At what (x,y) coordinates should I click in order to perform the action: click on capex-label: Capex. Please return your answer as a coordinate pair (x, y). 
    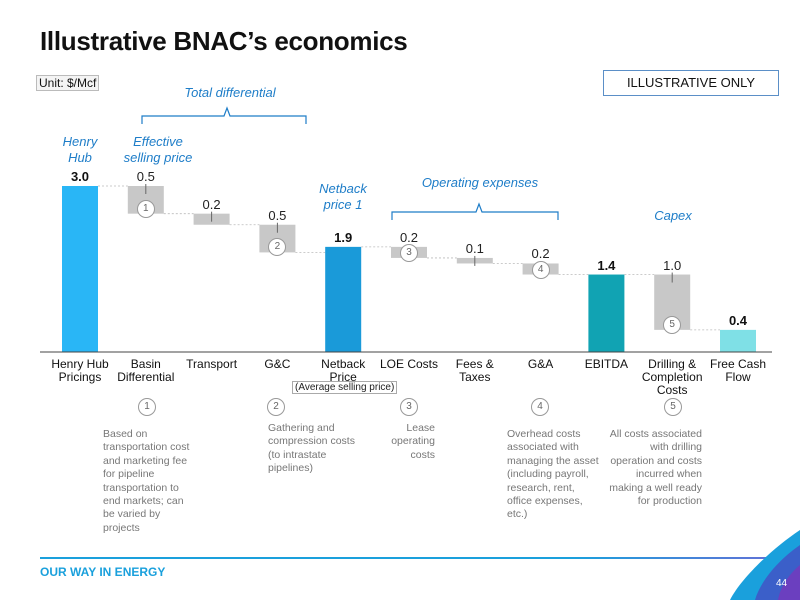
    Looking at the image, I should click on (673, 215).